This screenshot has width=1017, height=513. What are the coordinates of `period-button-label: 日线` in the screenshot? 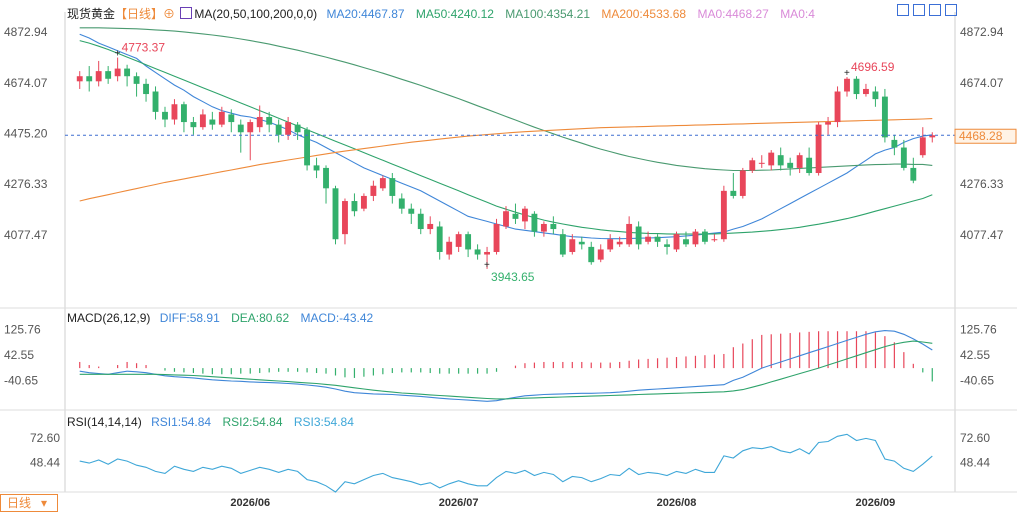 It's located at (19, 503).